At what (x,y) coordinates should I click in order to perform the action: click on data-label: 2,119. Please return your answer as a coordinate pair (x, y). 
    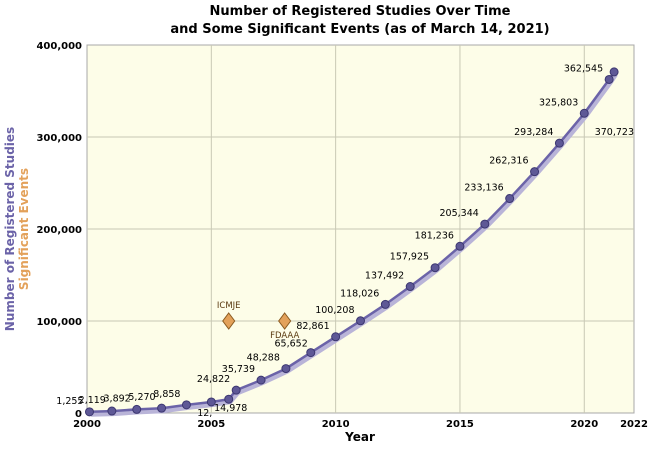
    Looking at the image, I should click on (92, 400).